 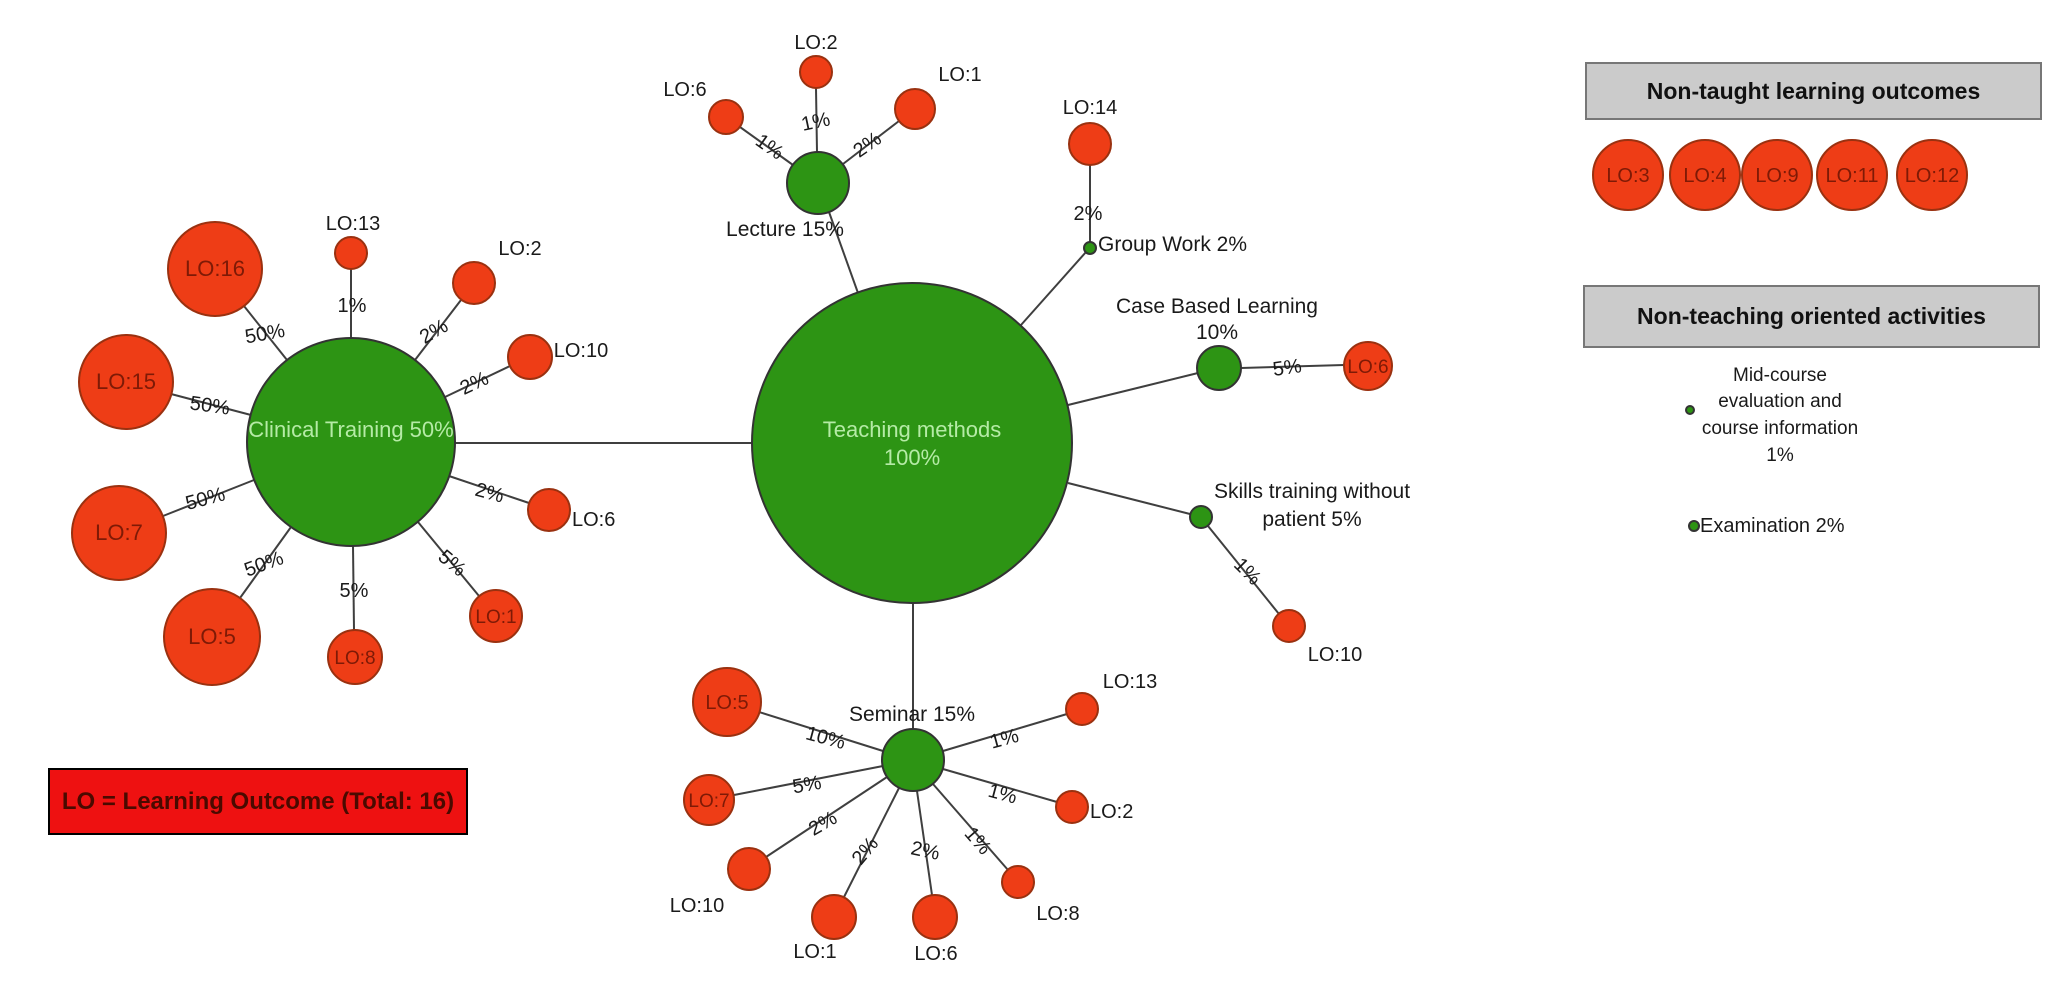 What do you see at coordinates (834, 917) in the screenshot?
I see `node-s-lo1` at bounding box center [834, 917].